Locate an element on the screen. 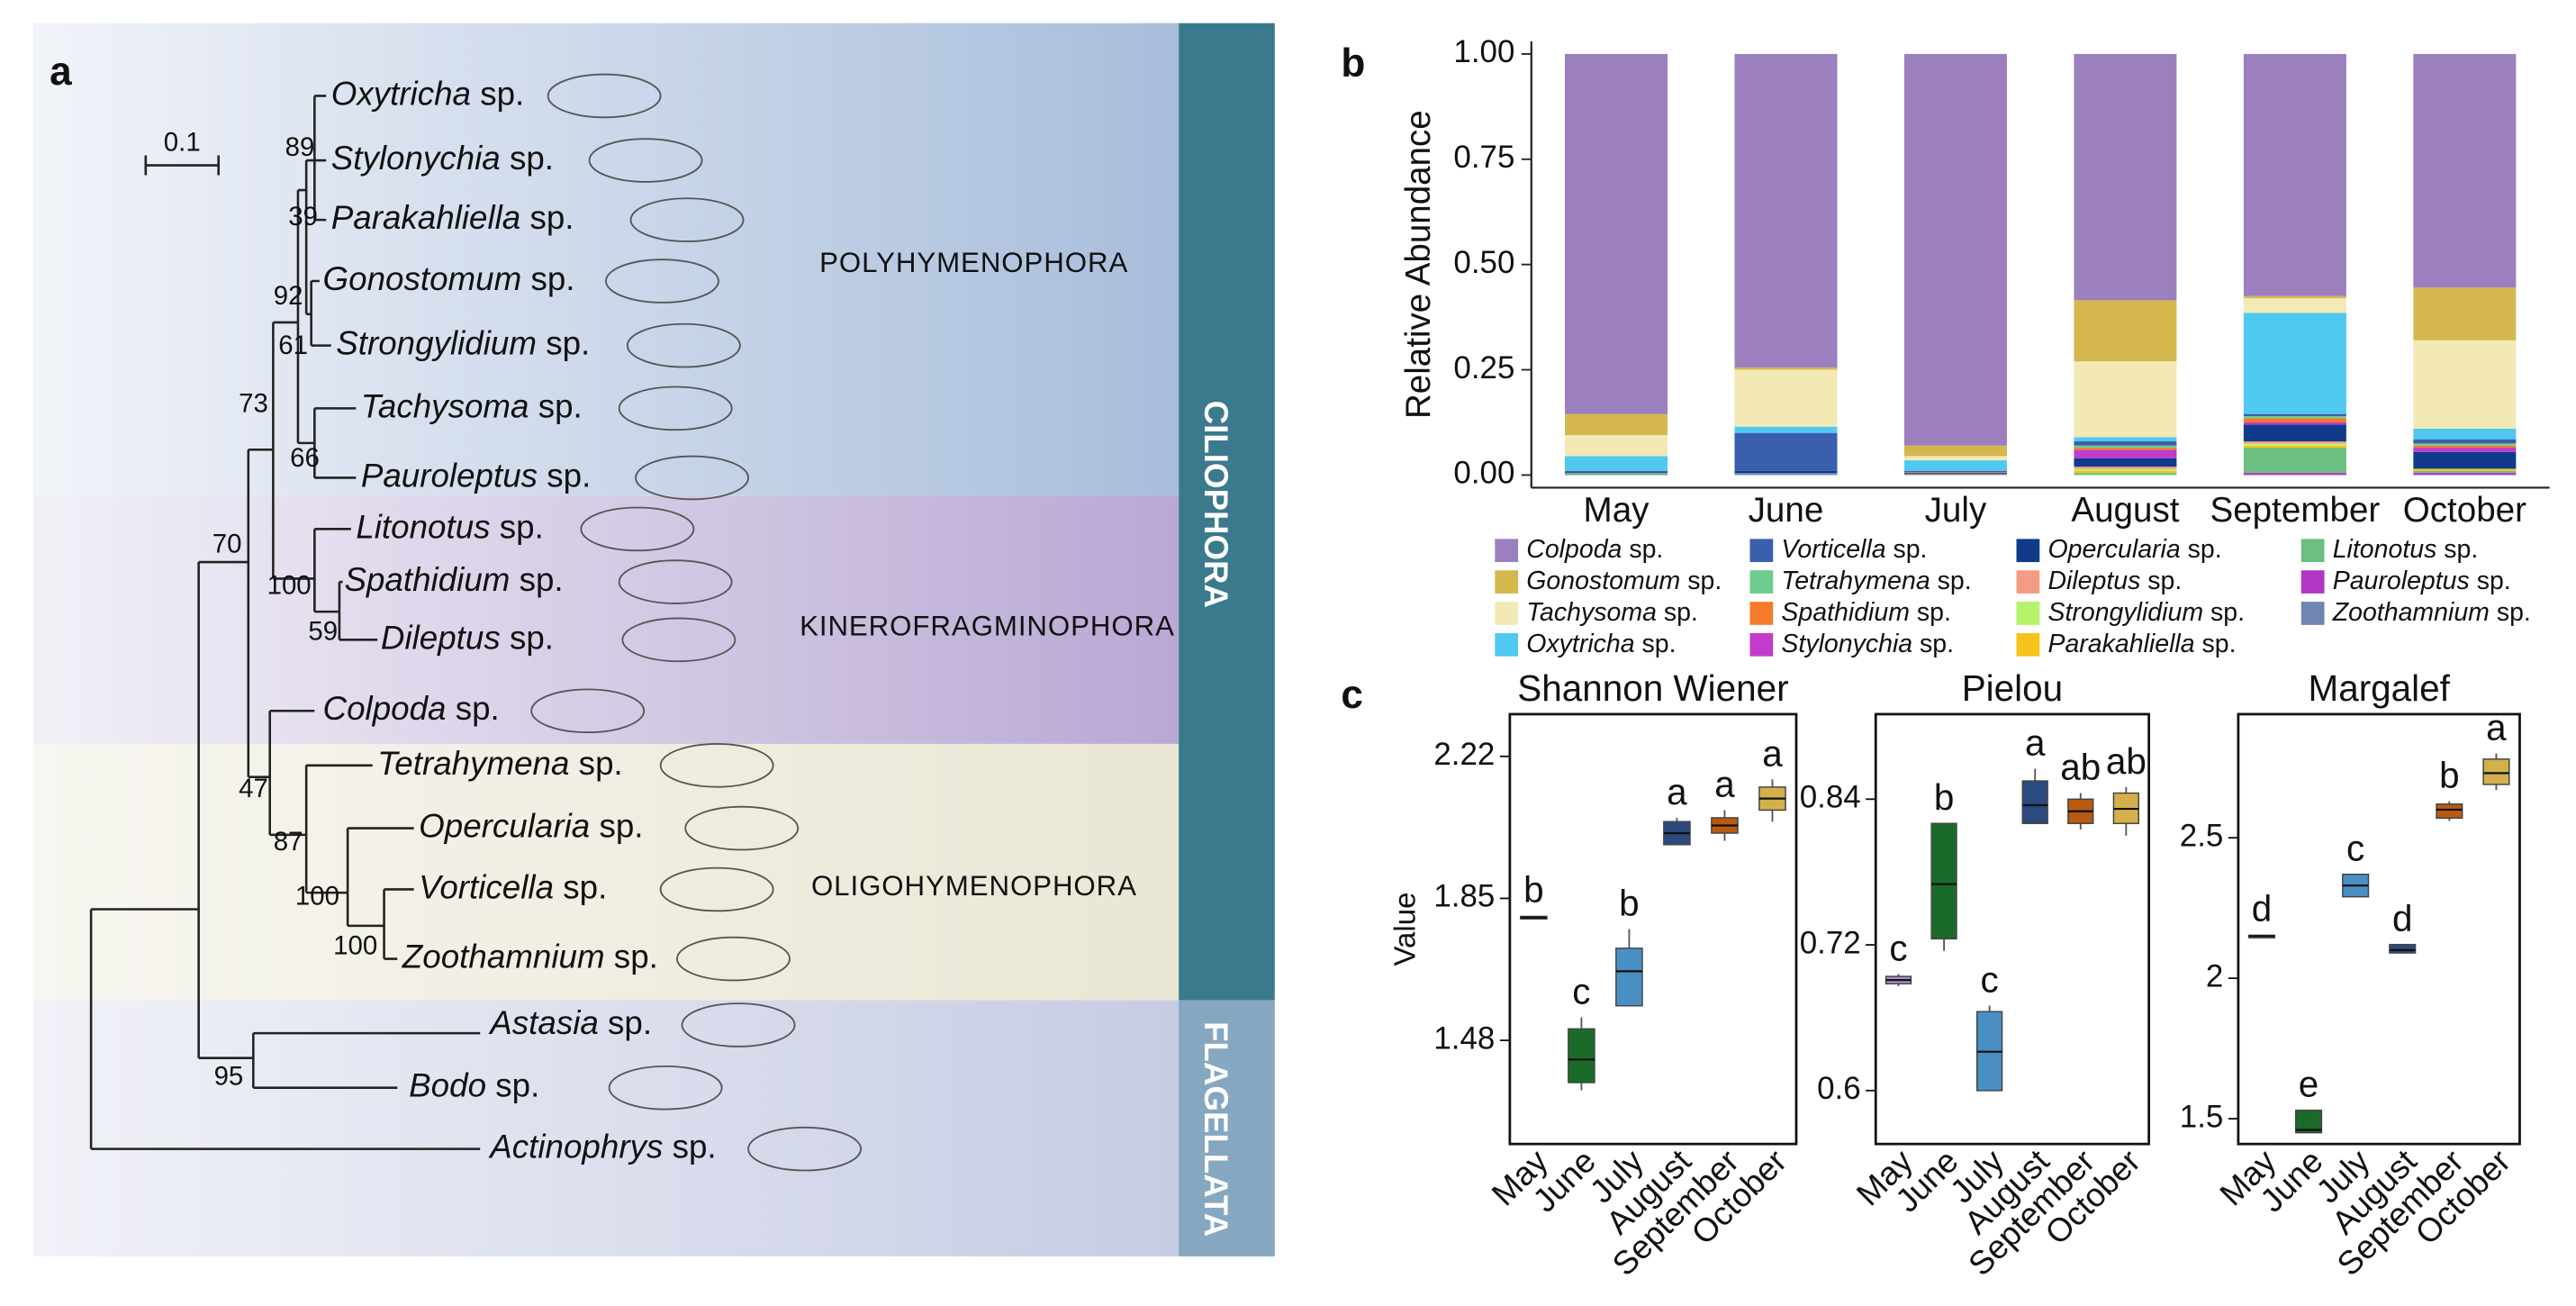 The height and width of the screenshot is (1306, 2576). y-axis-label: Relative Abundance is located at coordinates (1418, 264).